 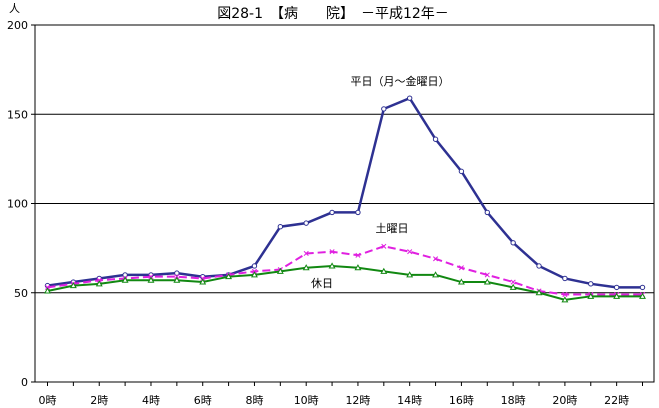 I want to click on series-label-3: 休日, so click(x=322, y=283).